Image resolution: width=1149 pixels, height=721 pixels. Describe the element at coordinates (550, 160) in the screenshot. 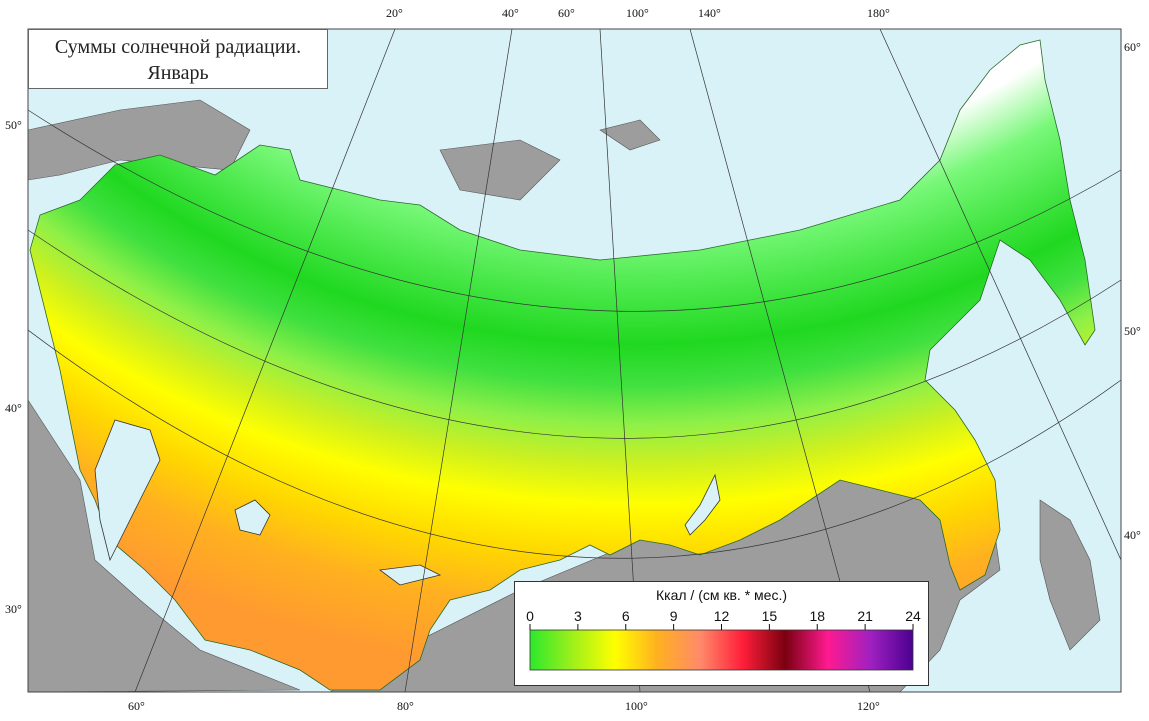

I see `land-arctic-islands` at that location.